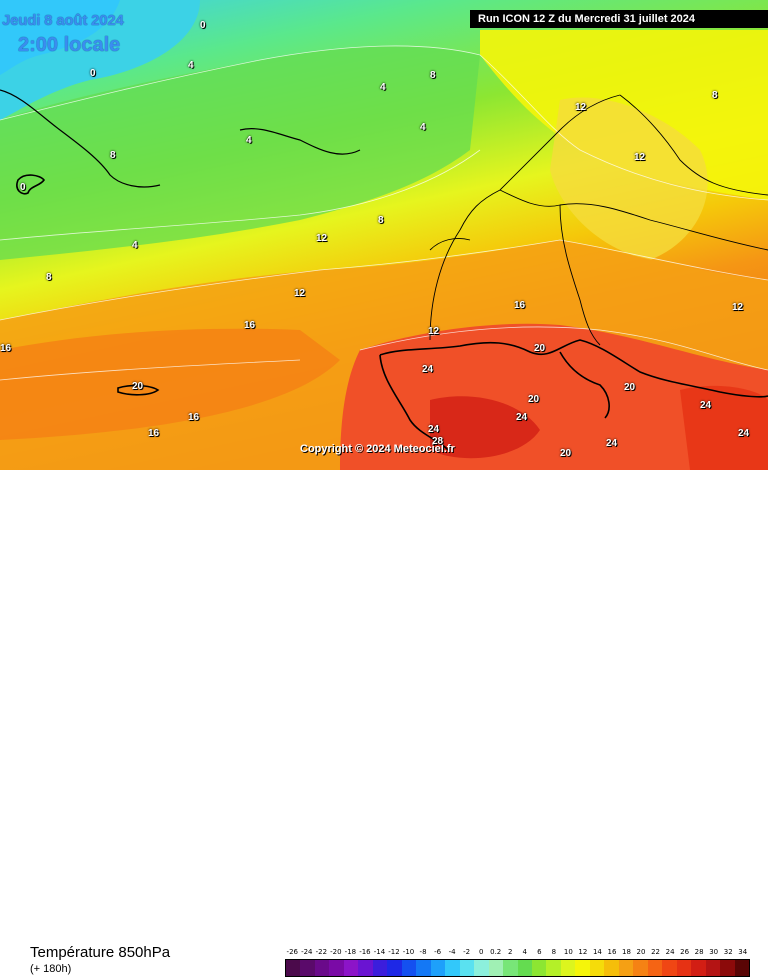 Image resolution: width=768 pixels, height=977 pixels. Describe the element at coordinates (656, 952) in the screenshot. I see `legend-value: 22` at that location.